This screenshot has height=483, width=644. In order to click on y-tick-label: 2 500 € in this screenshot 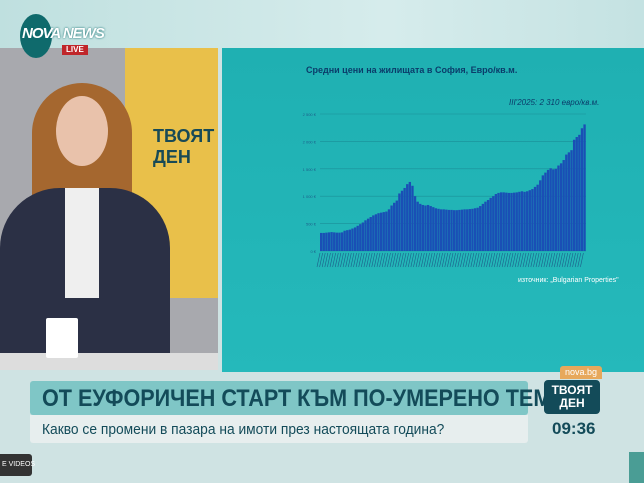, I will do `click(310, 114)`.